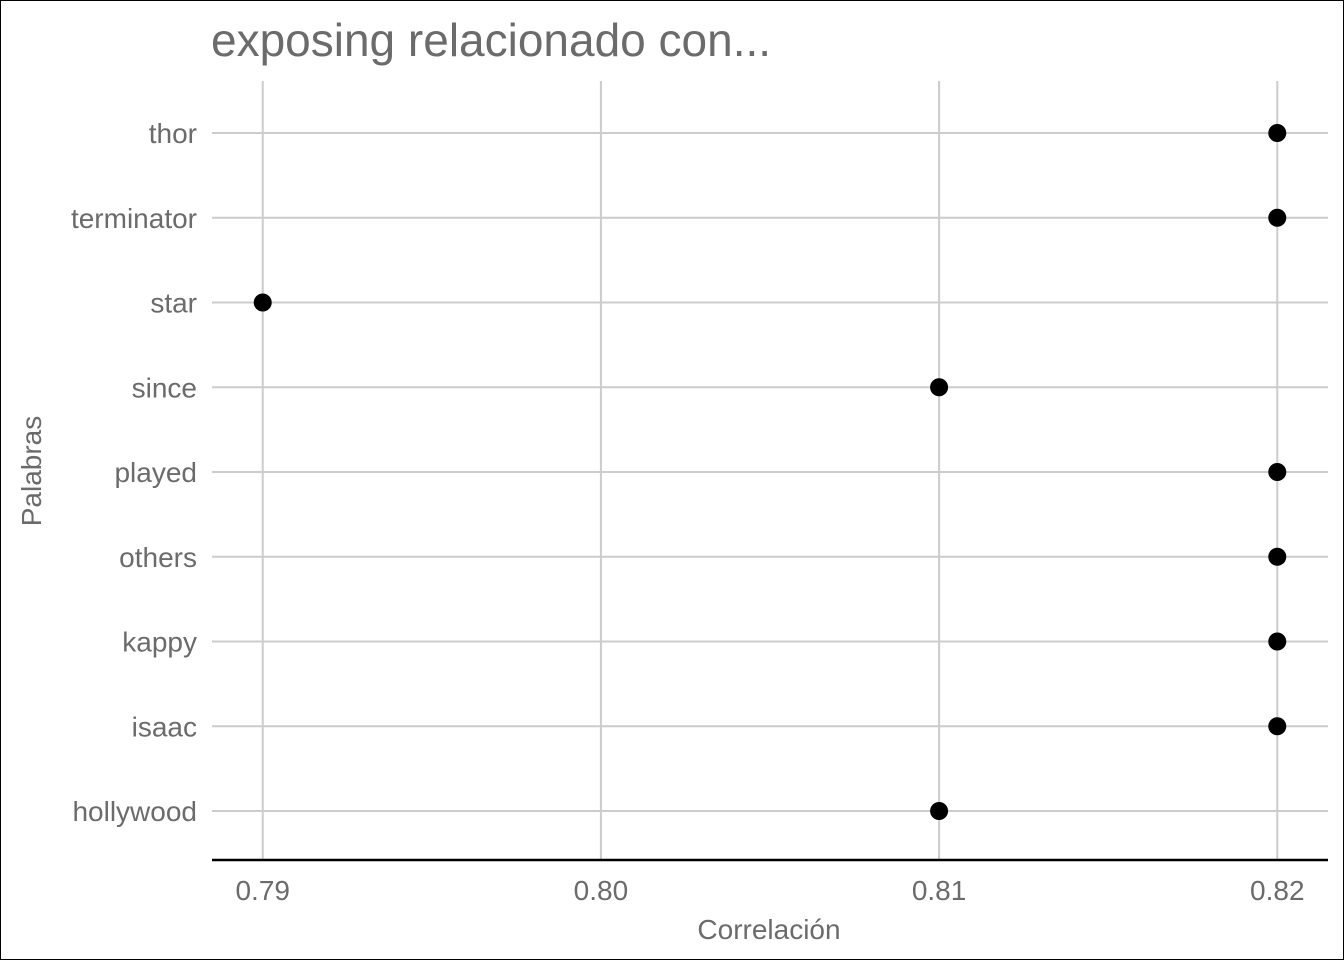 The width and height of the screenshot is (1344, 961). Describe the element at coordinates (155, 472) in the screenshot. I see `y-tick-label: played` at that location.